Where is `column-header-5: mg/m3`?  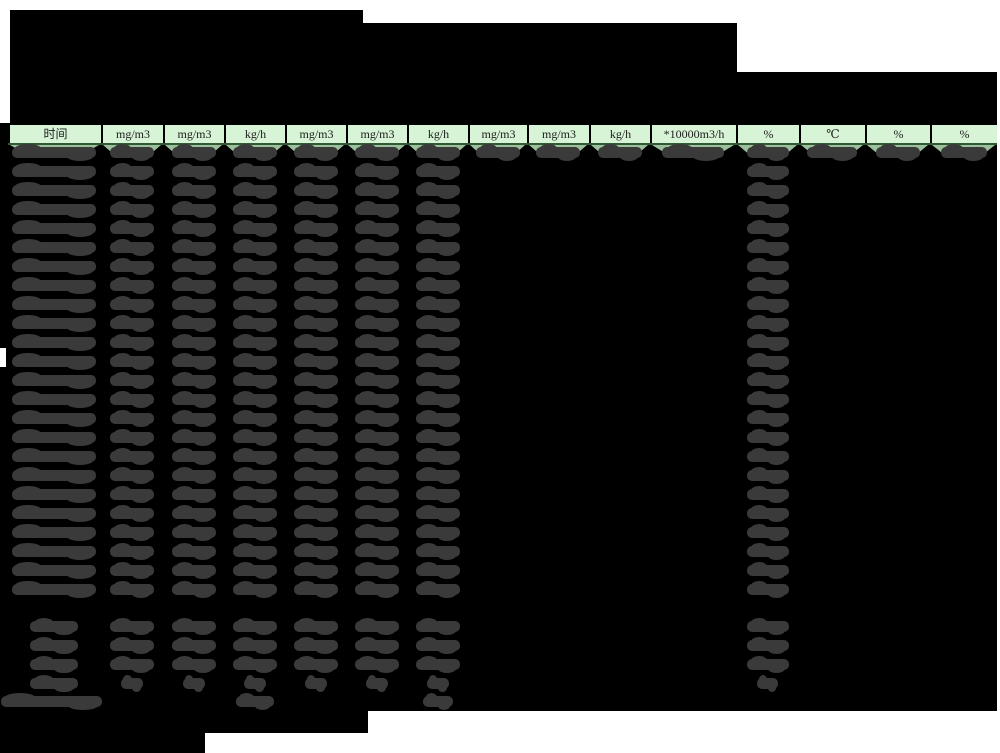
column-header-5: mg/m3 is located at coordinates (315, 134).